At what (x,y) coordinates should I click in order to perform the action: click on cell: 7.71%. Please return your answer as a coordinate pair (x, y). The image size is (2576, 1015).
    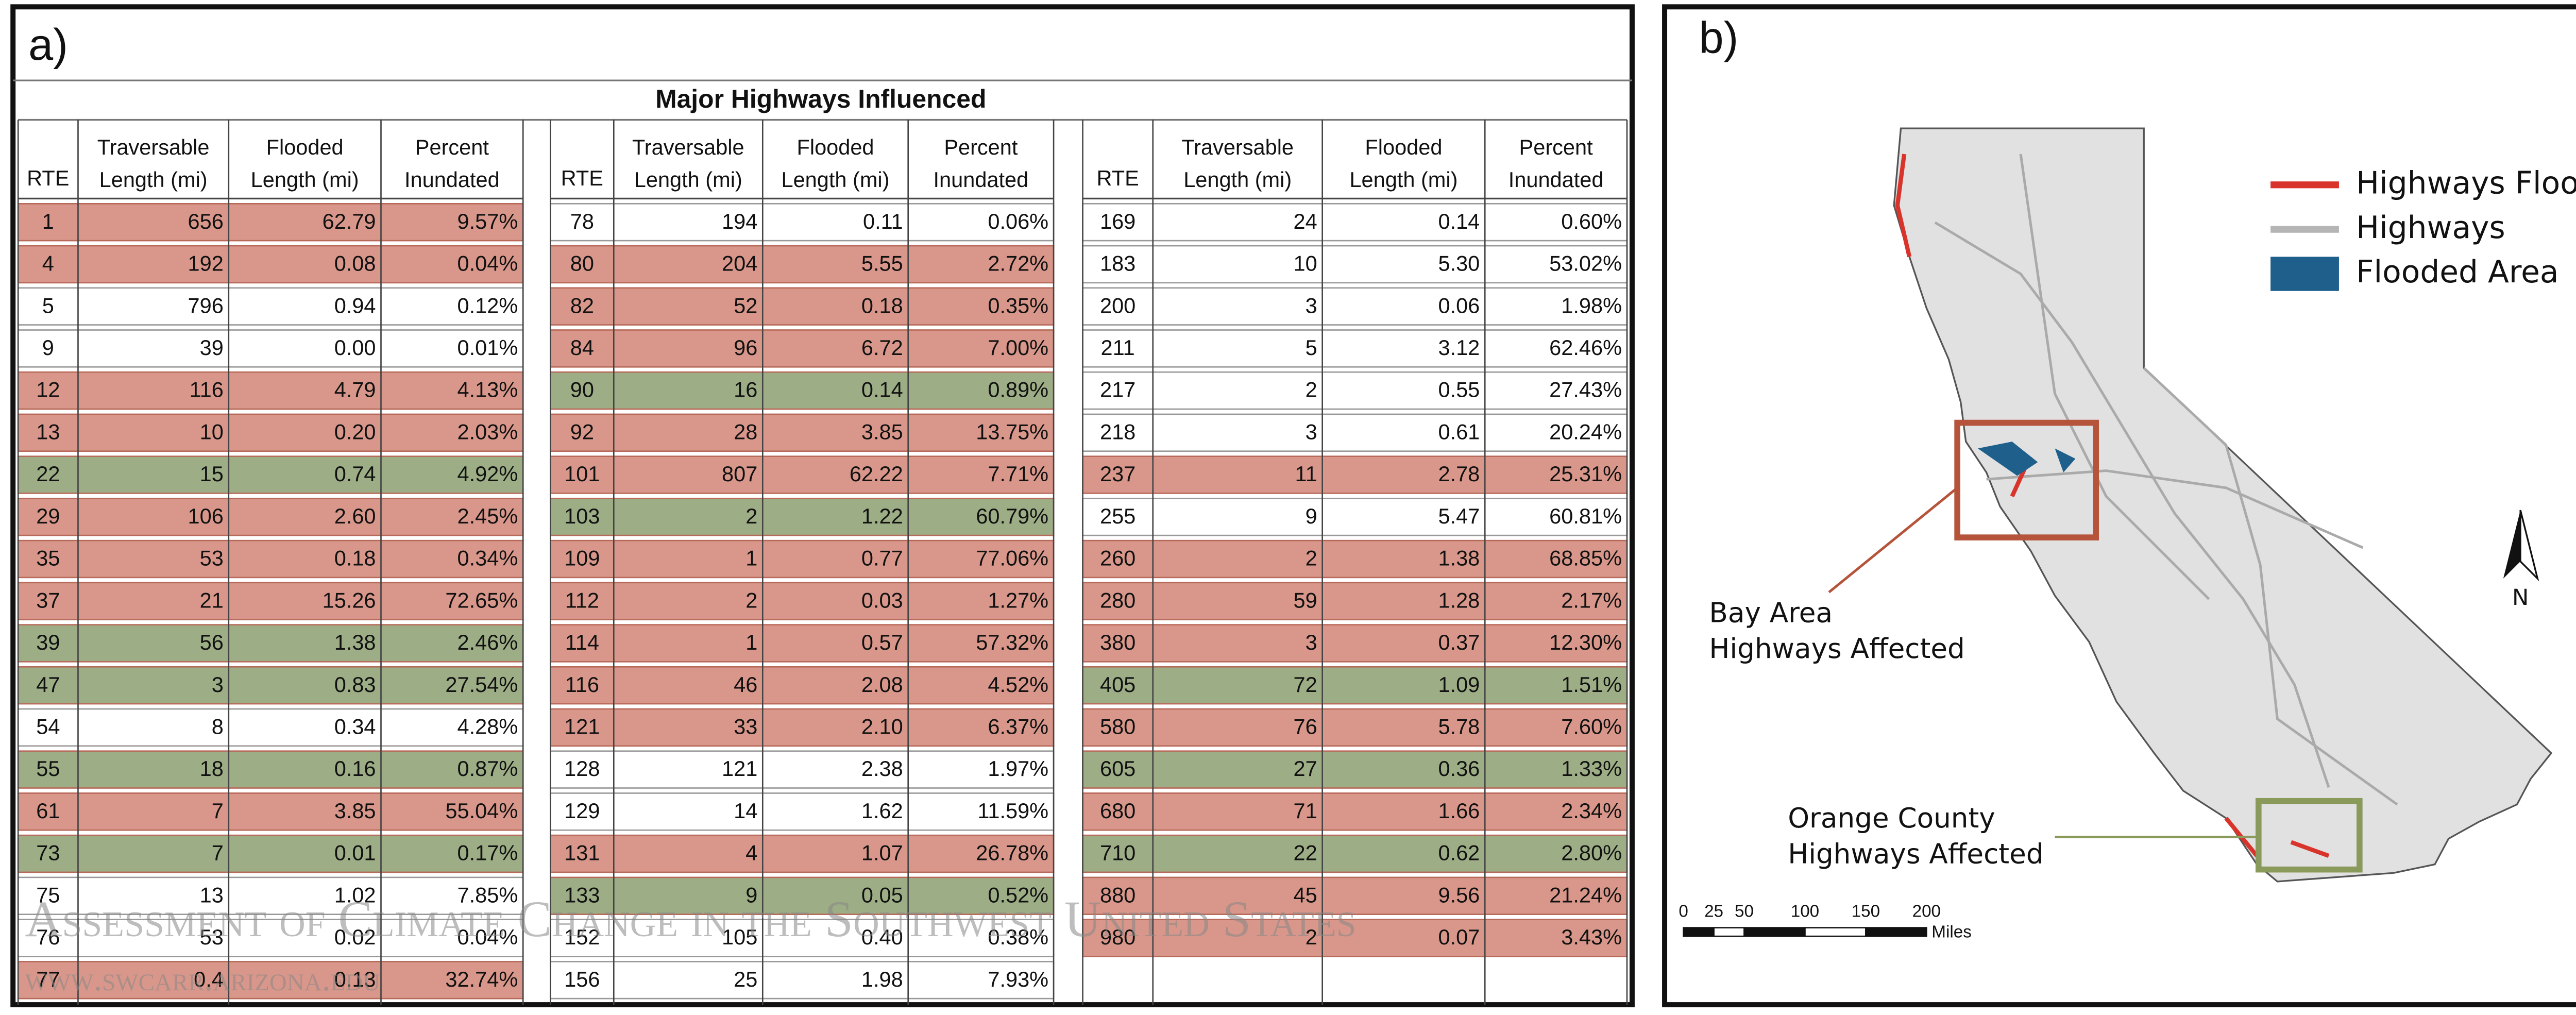
    Looking at the image, I should click on (1018, 474).